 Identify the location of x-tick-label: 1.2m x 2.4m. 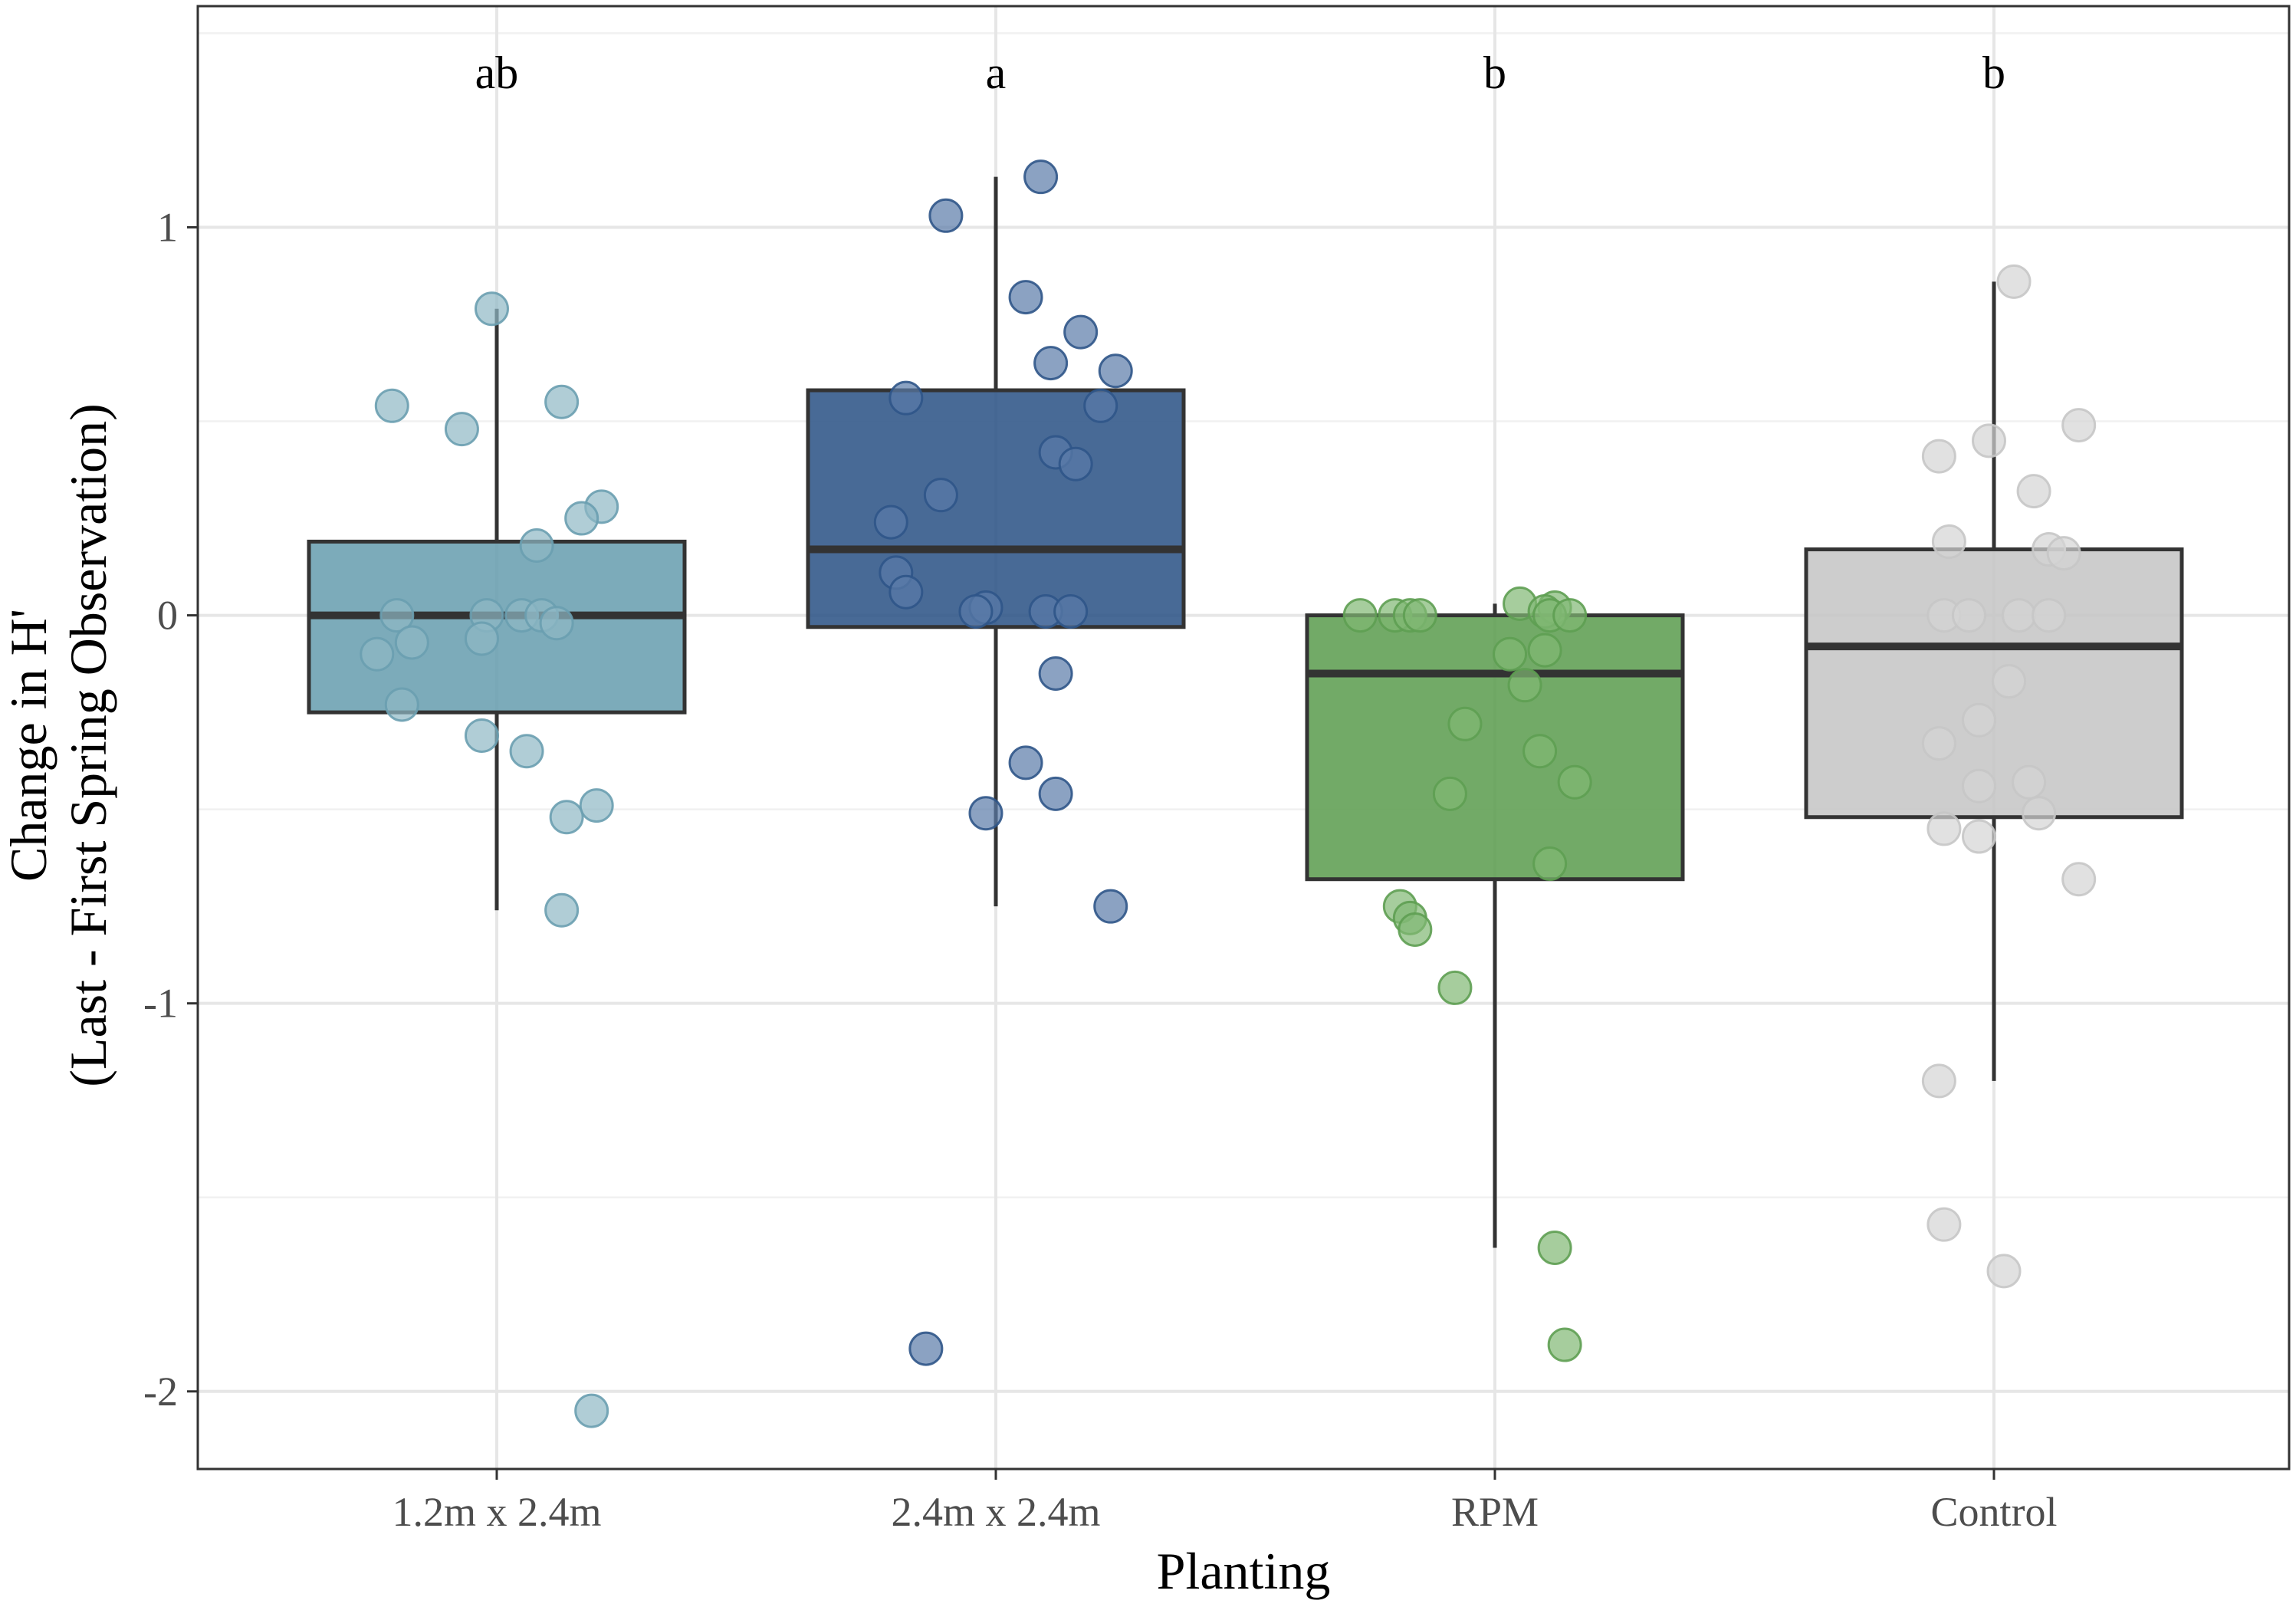
(496, 1512).